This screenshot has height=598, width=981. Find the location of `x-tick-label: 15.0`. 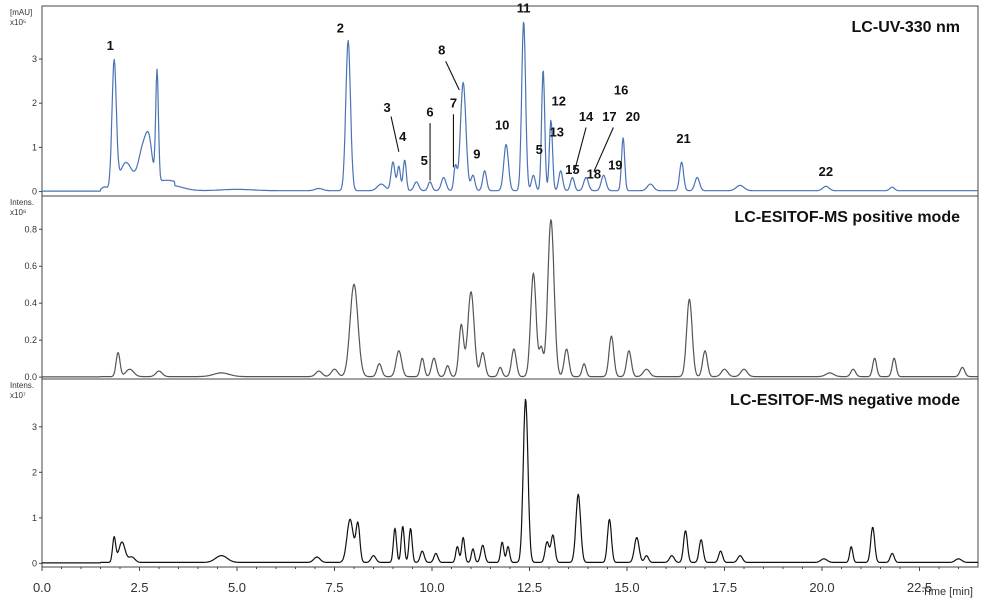

x-tick-label: 15.0 is located at coordinates (626, 587).